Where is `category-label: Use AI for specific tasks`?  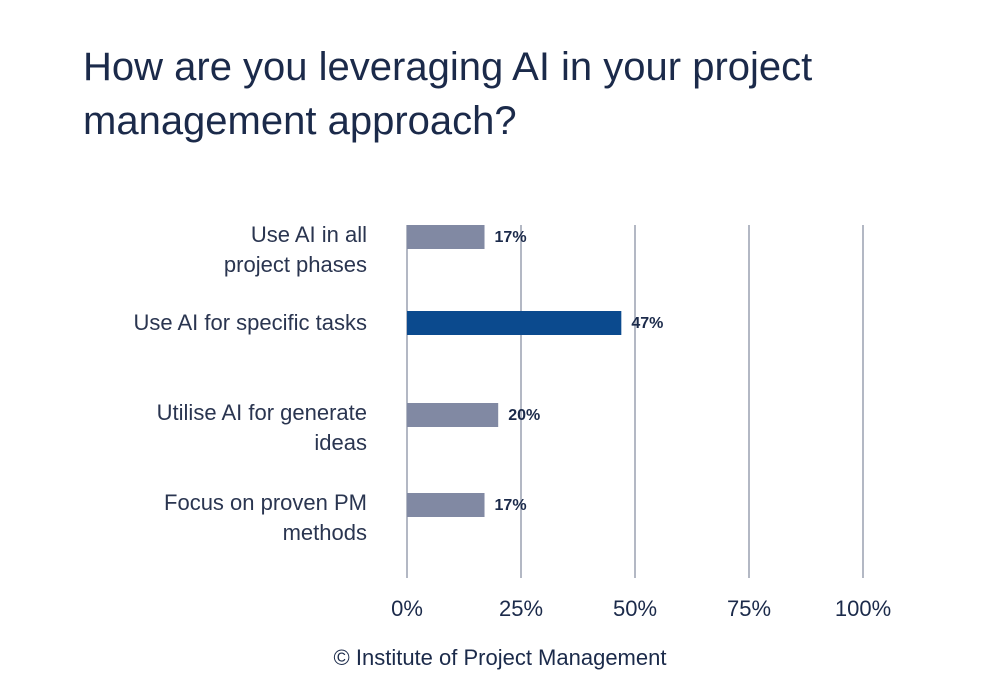
category-label: Use AI for specific tasks is located at coordinates (250, 322).